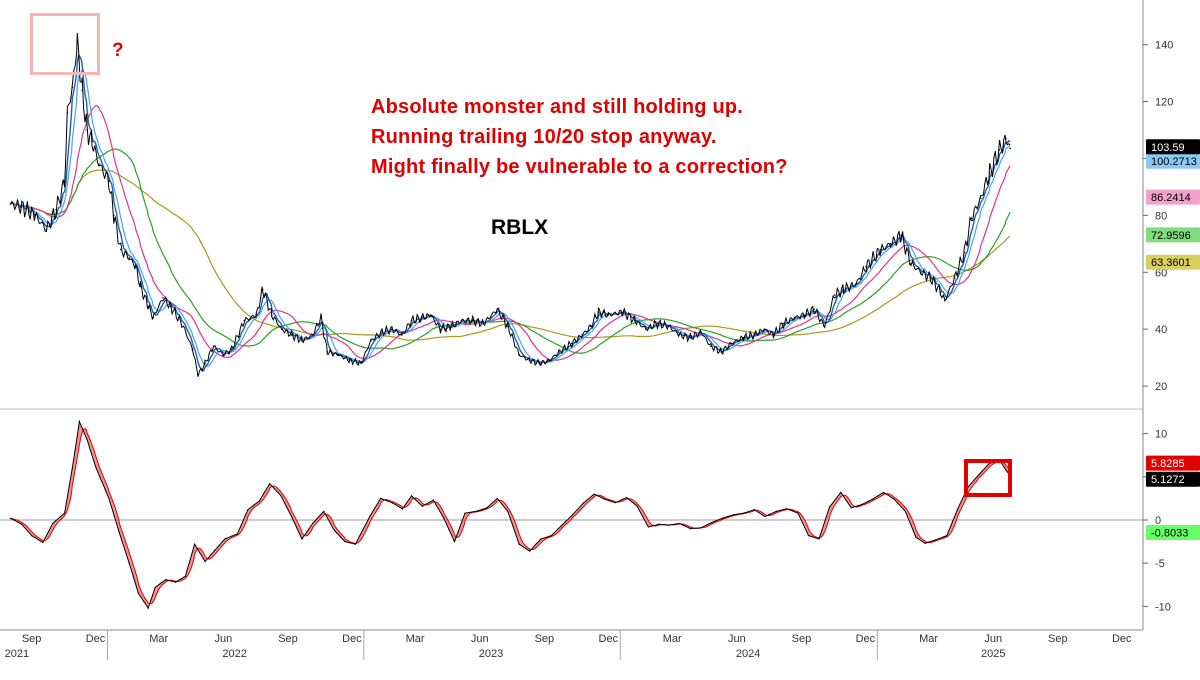 The height and width of the screenshot is (680, 1200). What do you see at coordinates (1171, 263) in the screenshot?
I see `ma200-value-badge: 63.3601` at bounding box center [1171, 263].